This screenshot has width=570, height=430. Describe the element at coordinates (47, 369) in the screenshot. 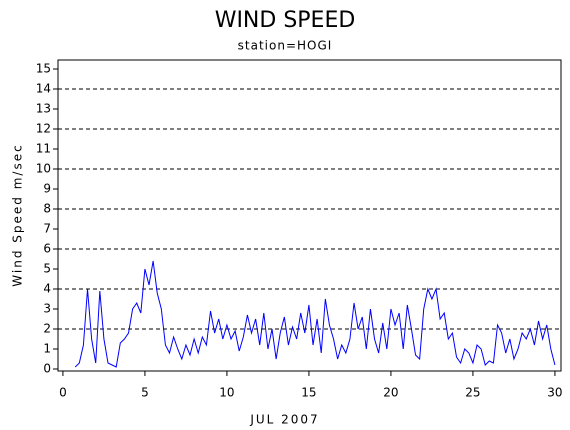

I see `y-tick-label: 0` at that location.